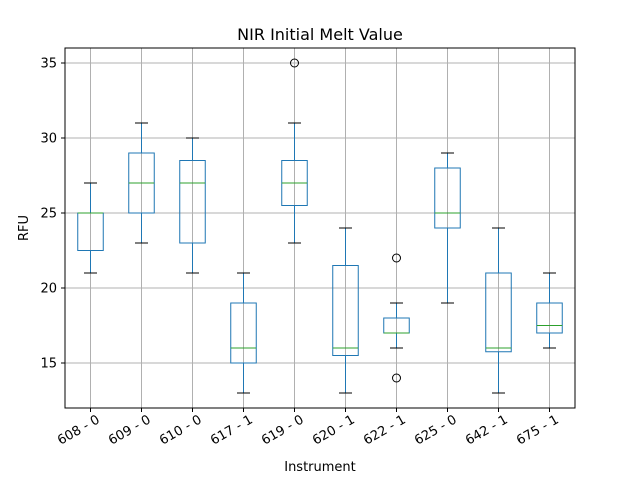 Image resolution: width=640 pixels, height=480 pixels. What do you see at coordinates (48, 289) in the screenshot?
I see `y-tick-label: 20` at bounding box center [48, 289].